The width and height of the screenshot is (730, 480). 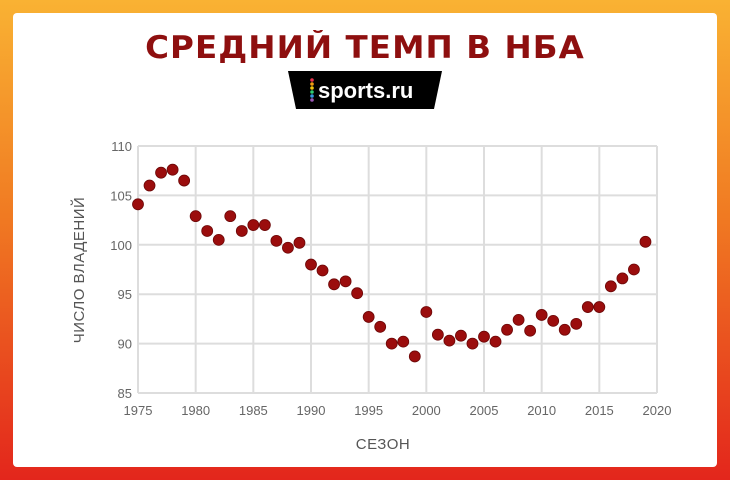 I want to click on x-tick-label: 1980, so click(x=195, y=410).